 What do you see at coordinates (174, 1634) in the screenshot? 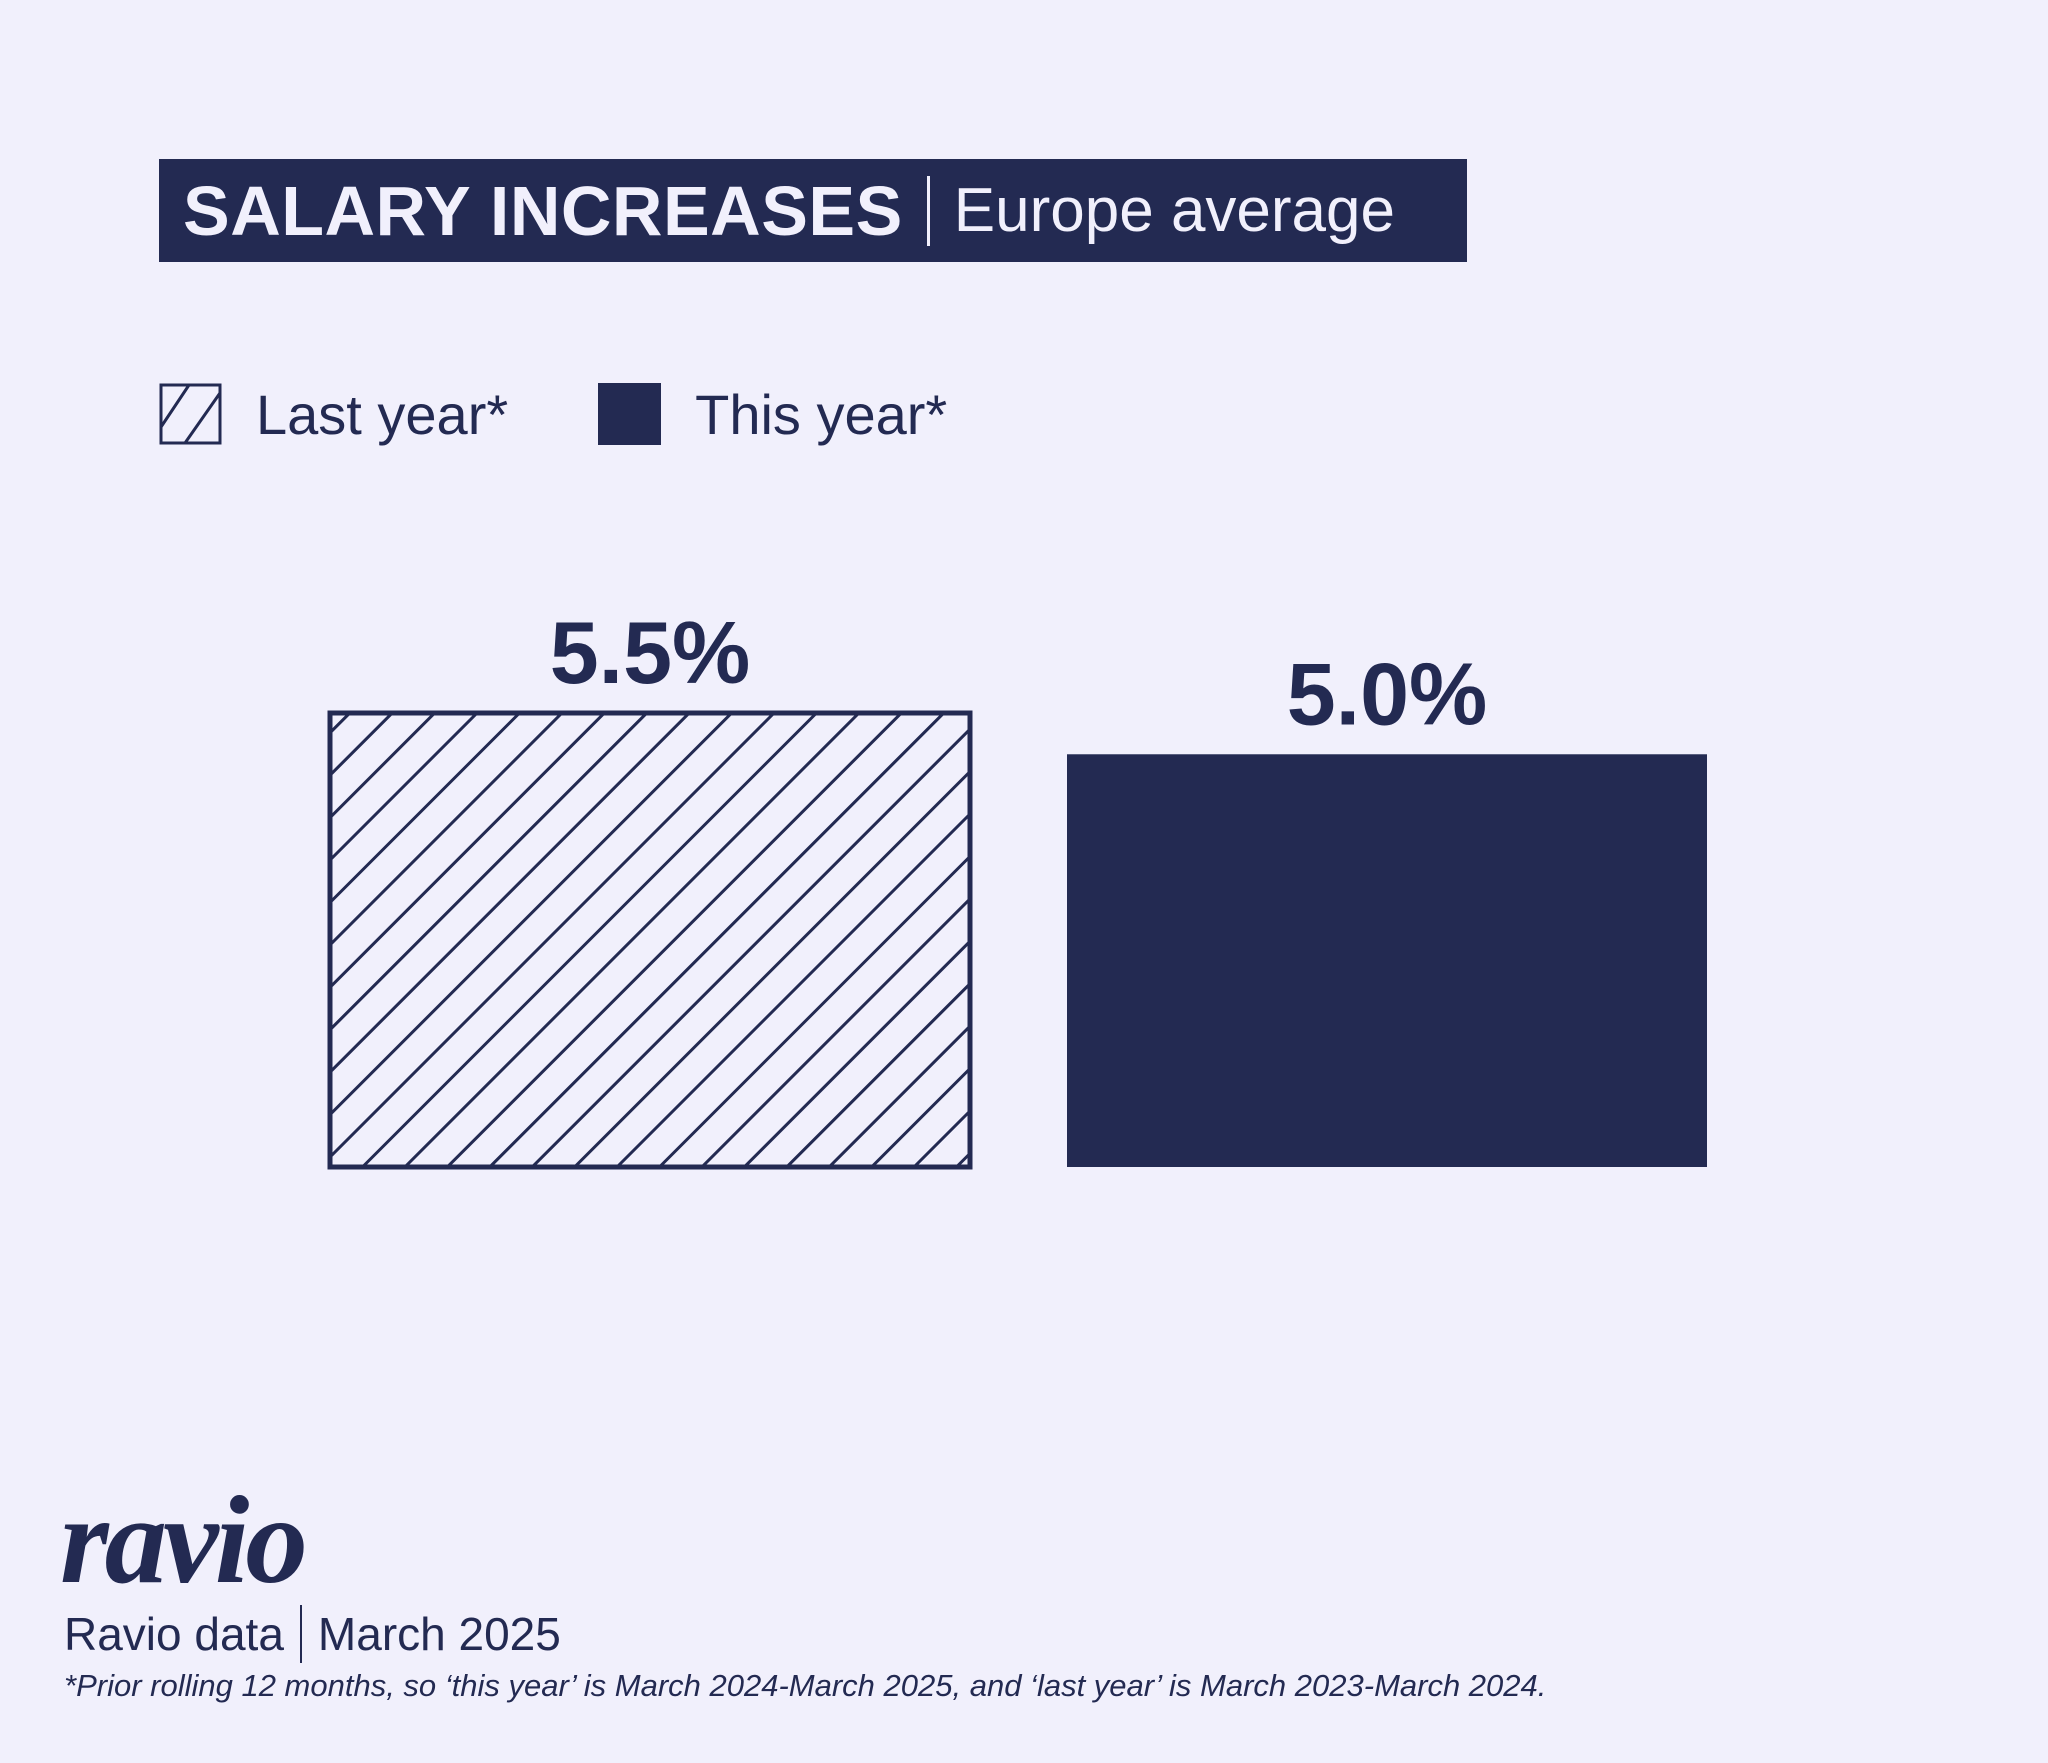
I see `source-name: Ravio data` at bounding box center [174, 1634].